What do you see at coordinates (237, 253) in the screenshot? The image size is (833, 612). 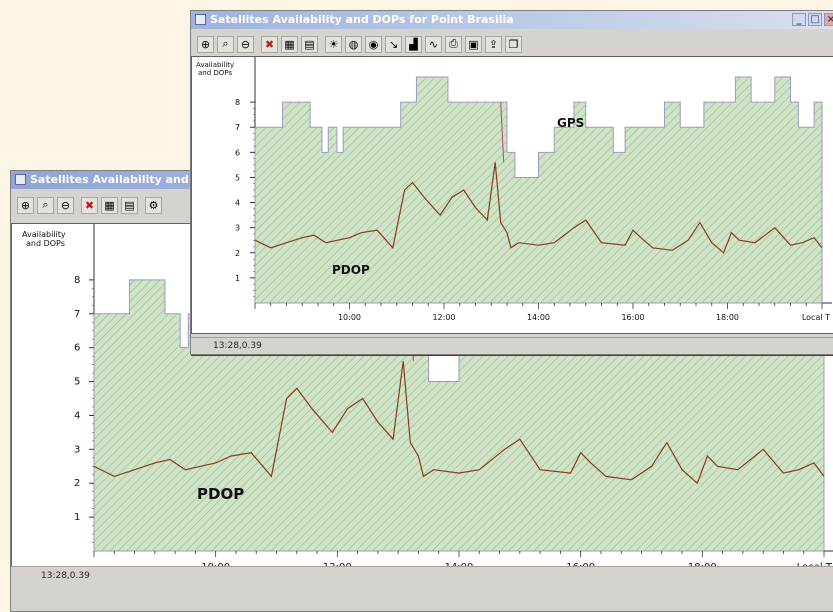 I see `front-y-tick-label: 2` at bounding box center [237, 253].